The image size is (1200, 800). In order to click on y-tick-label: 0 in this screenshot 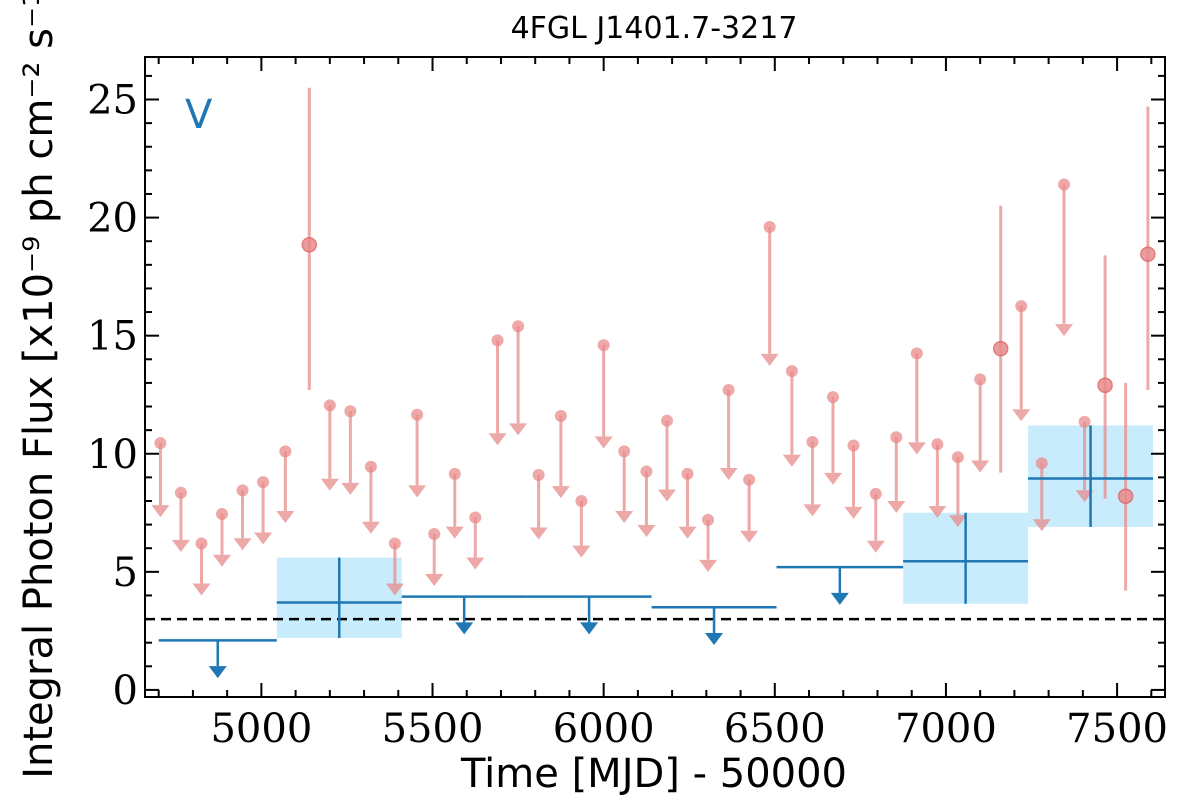, I will do `click(125, 691)`.